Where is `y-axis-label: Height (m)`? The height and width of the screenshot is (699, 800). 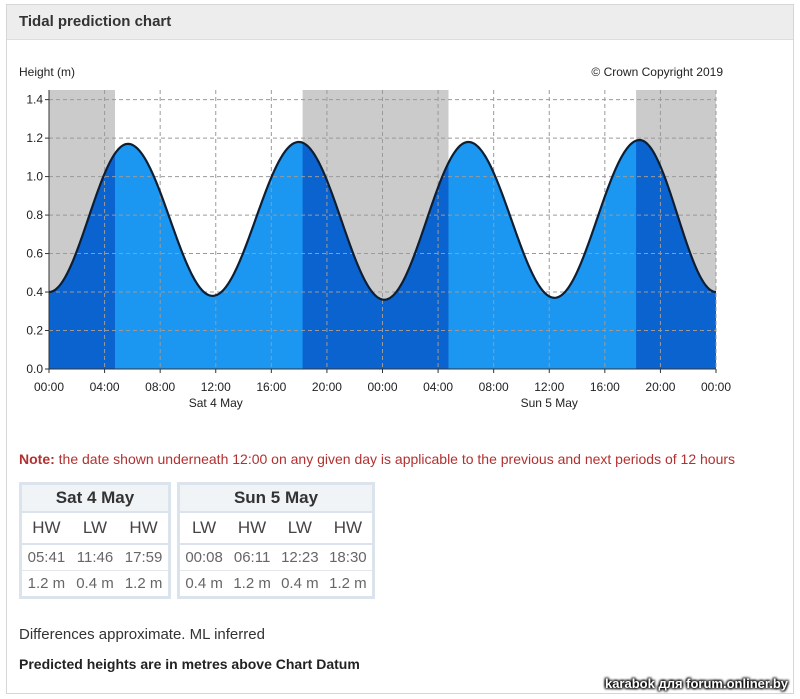 y-axis-label: Height (m) is located at coordinates (47, 72).